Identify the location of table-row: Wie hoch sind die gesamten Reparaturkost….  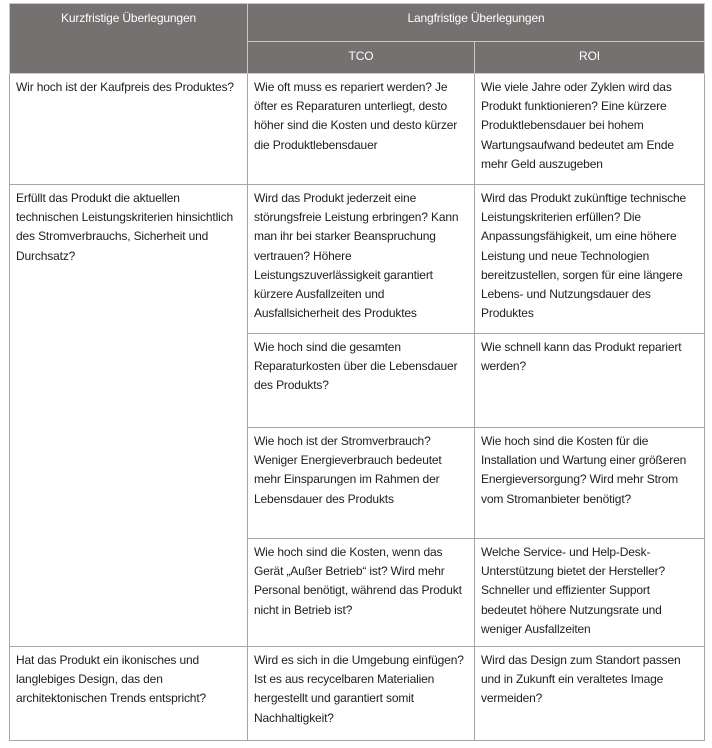
(357, 380).